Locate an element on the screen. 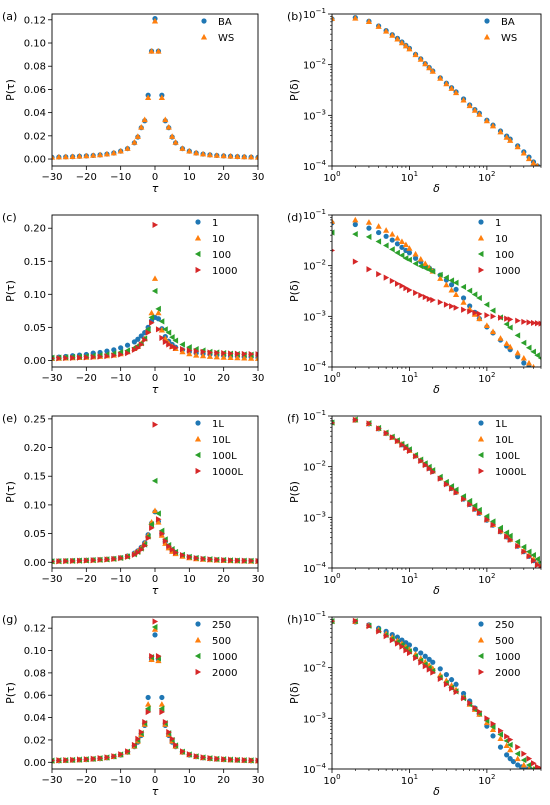 The height and width of the screenshot is (805, 550). x-axis-label: τ is located at coordinates (155, 791).